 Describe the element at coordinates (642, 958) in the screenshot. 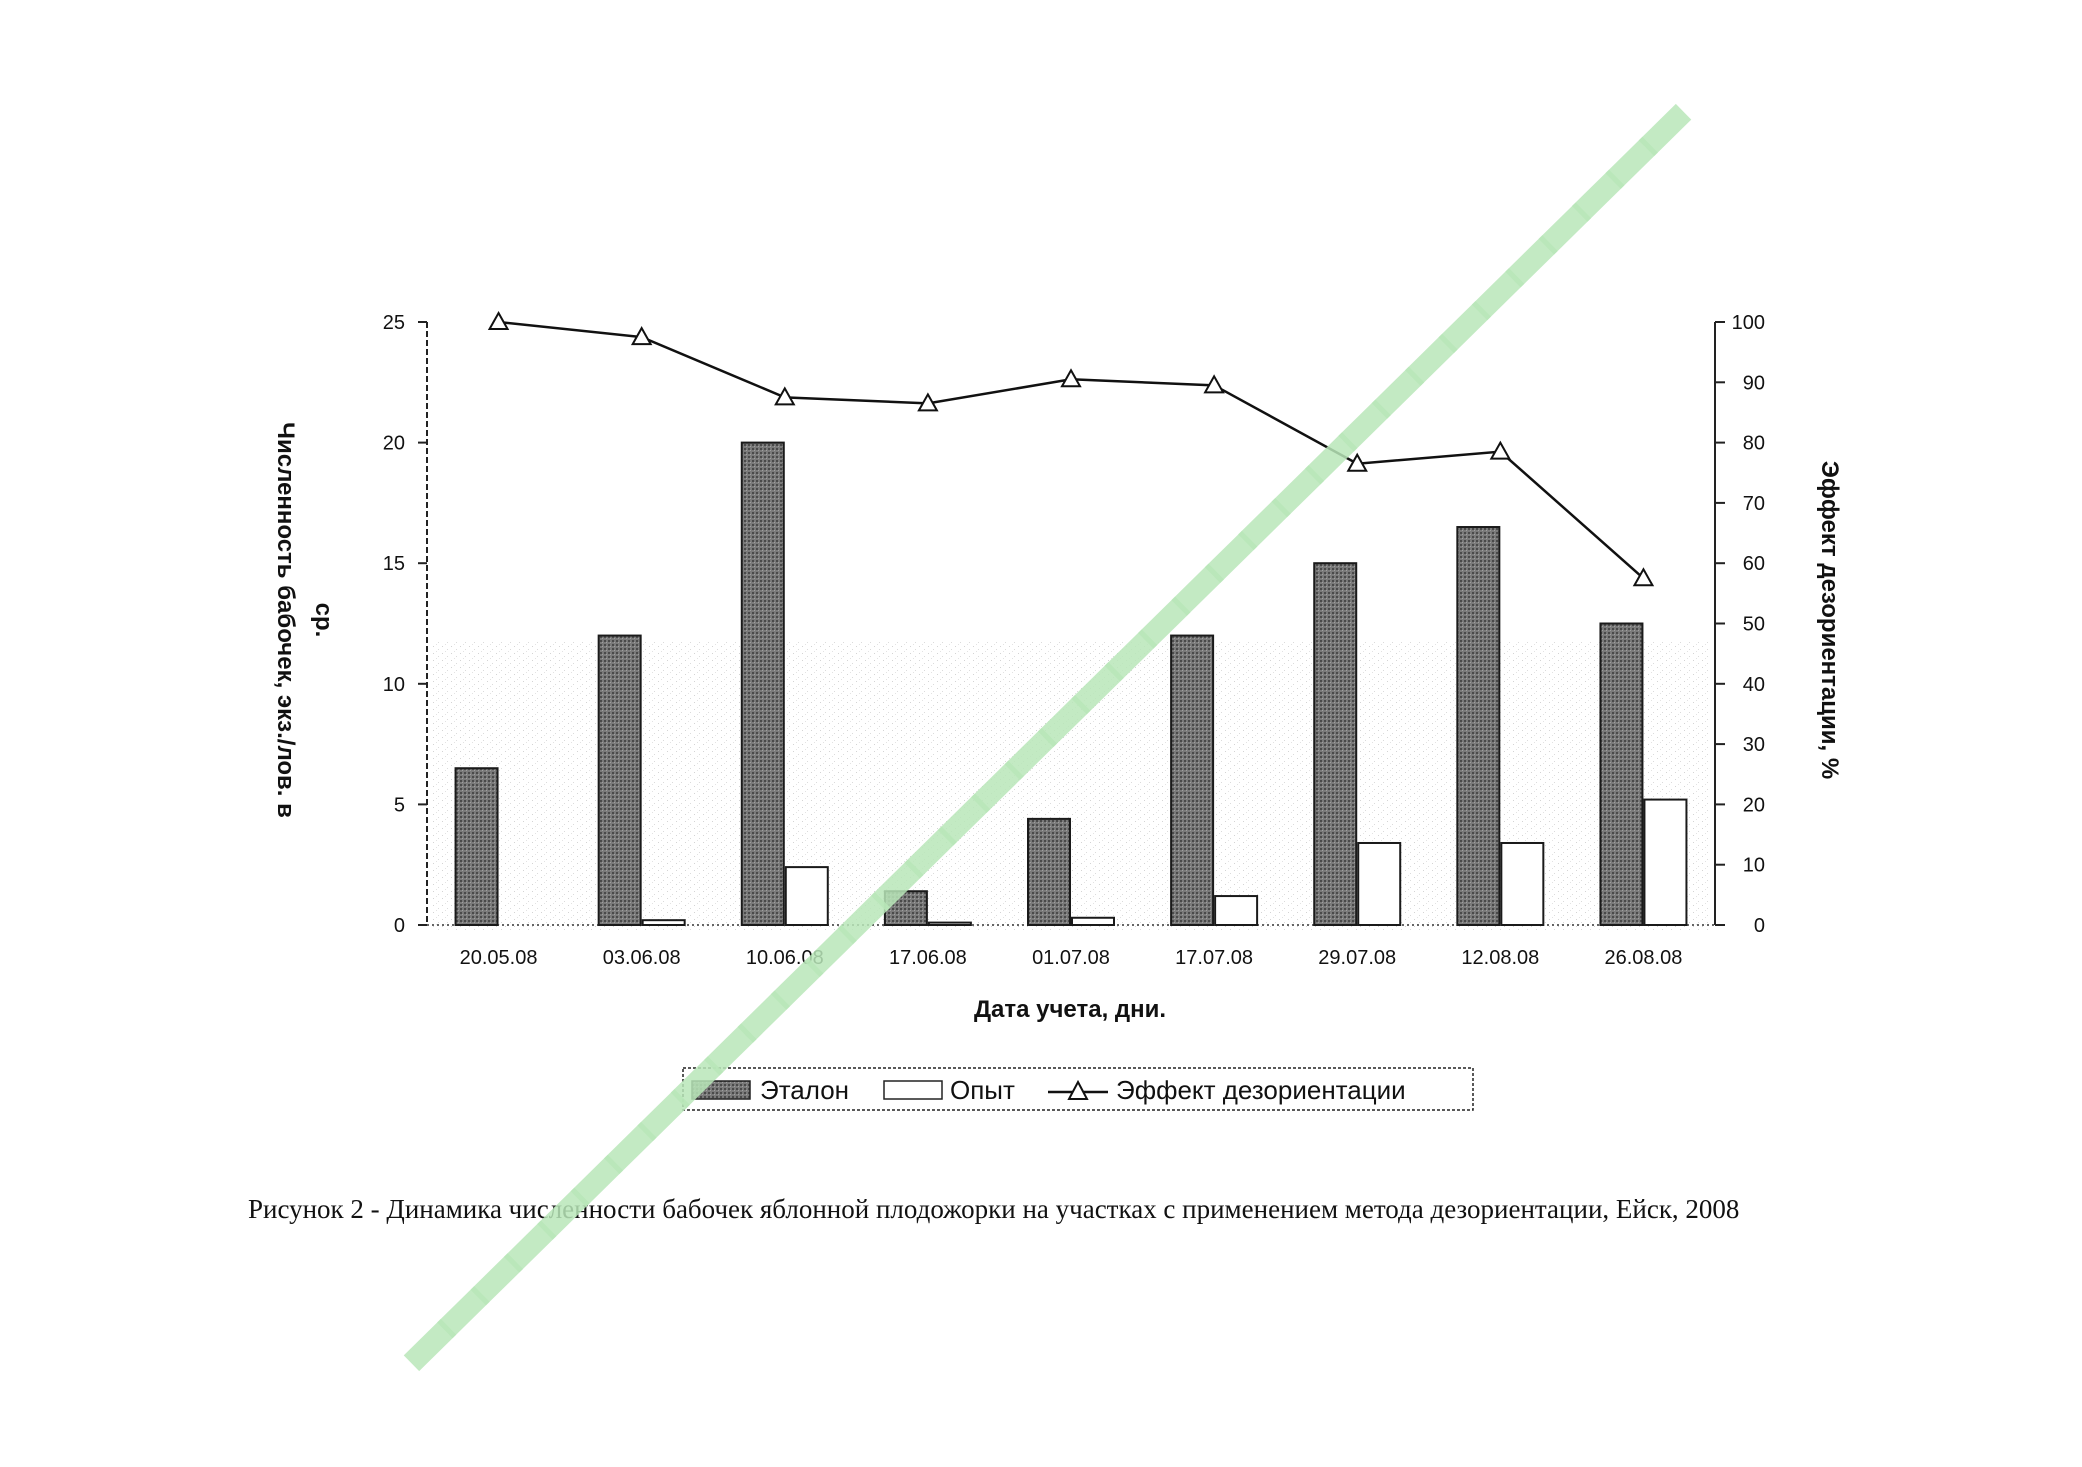

I see `x-tick-label: 03.06.08` at that location.